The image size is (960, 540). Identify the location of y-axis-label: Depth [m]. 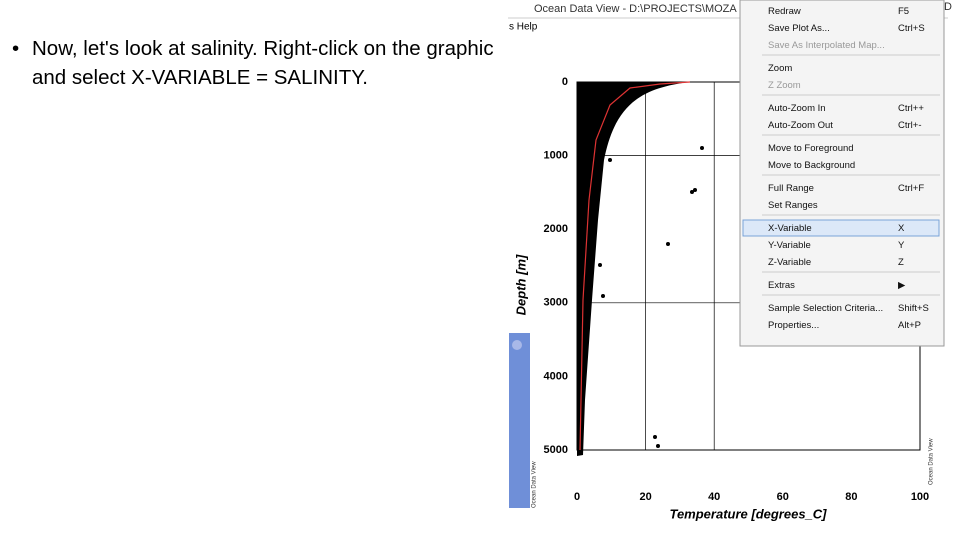
(520, 284).